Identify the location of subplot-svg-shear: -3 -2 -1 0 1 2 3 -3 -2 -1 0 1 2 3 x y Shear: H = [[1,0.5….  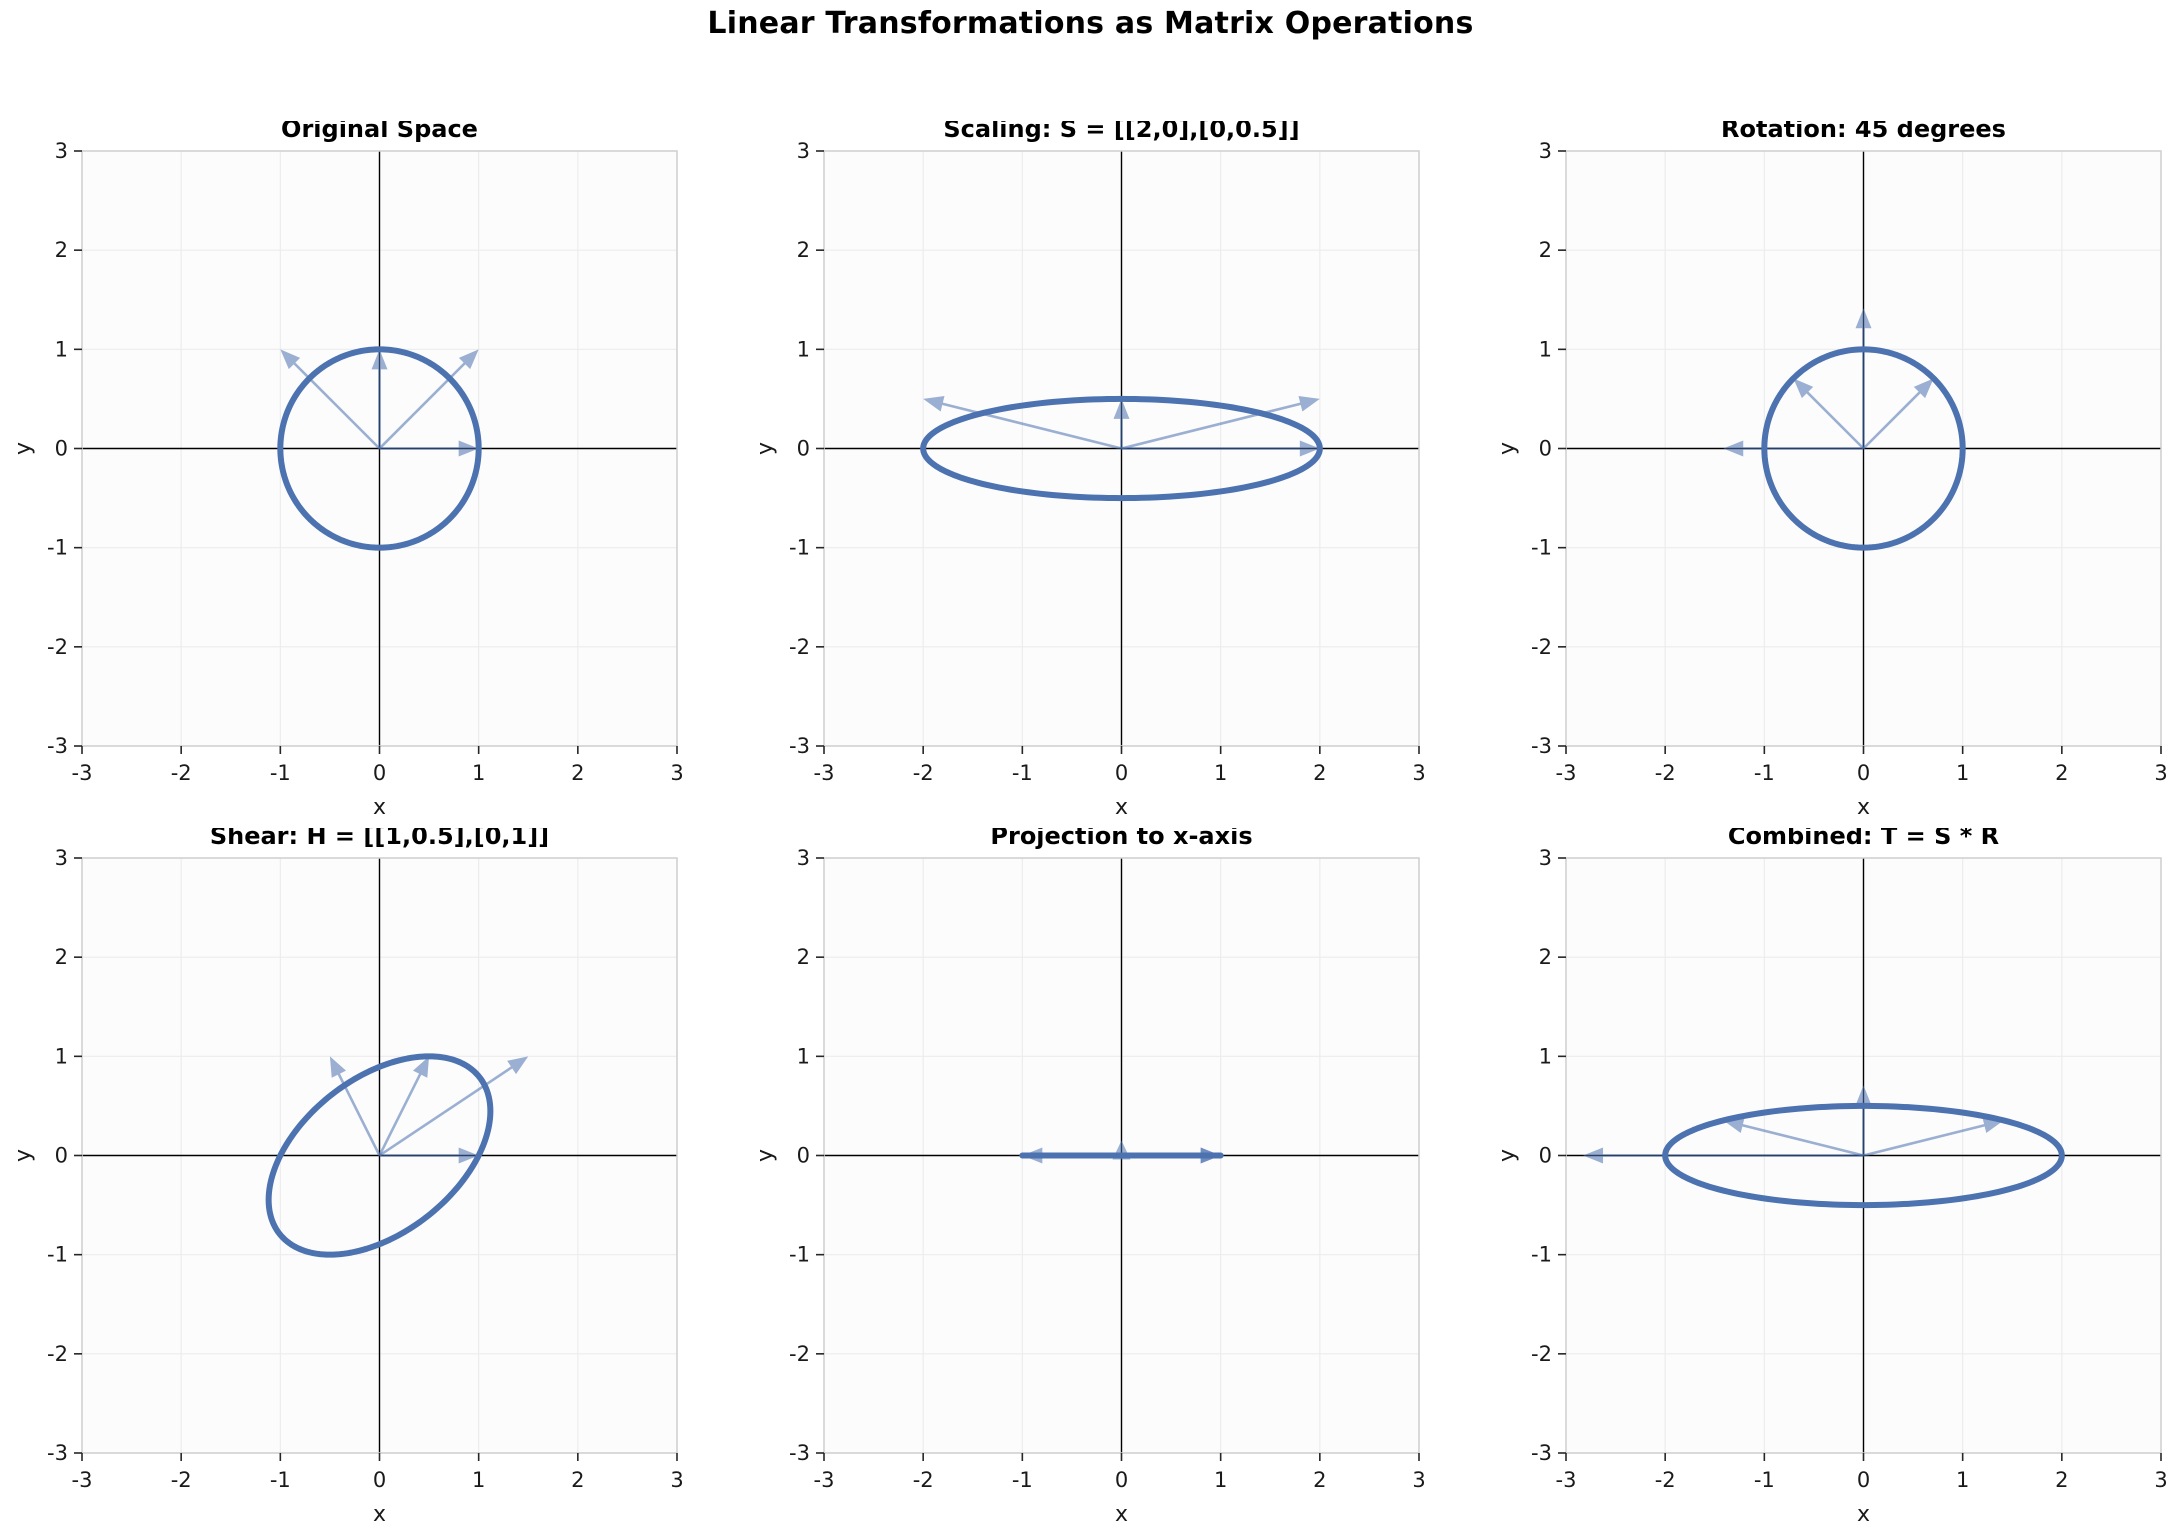
(347, 1177).